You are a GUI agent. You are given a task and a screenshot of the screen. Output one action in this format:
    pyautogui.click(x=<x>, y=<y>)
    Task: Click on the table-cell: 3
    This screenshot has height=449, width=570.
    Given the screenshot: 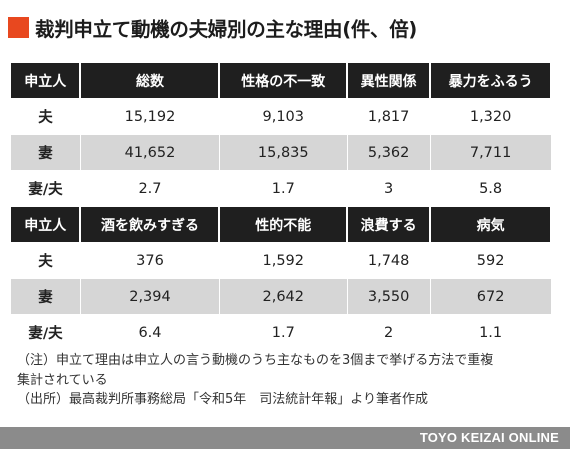 What is the action you would take?
    pyautogui.click(x=389, y=188)
    